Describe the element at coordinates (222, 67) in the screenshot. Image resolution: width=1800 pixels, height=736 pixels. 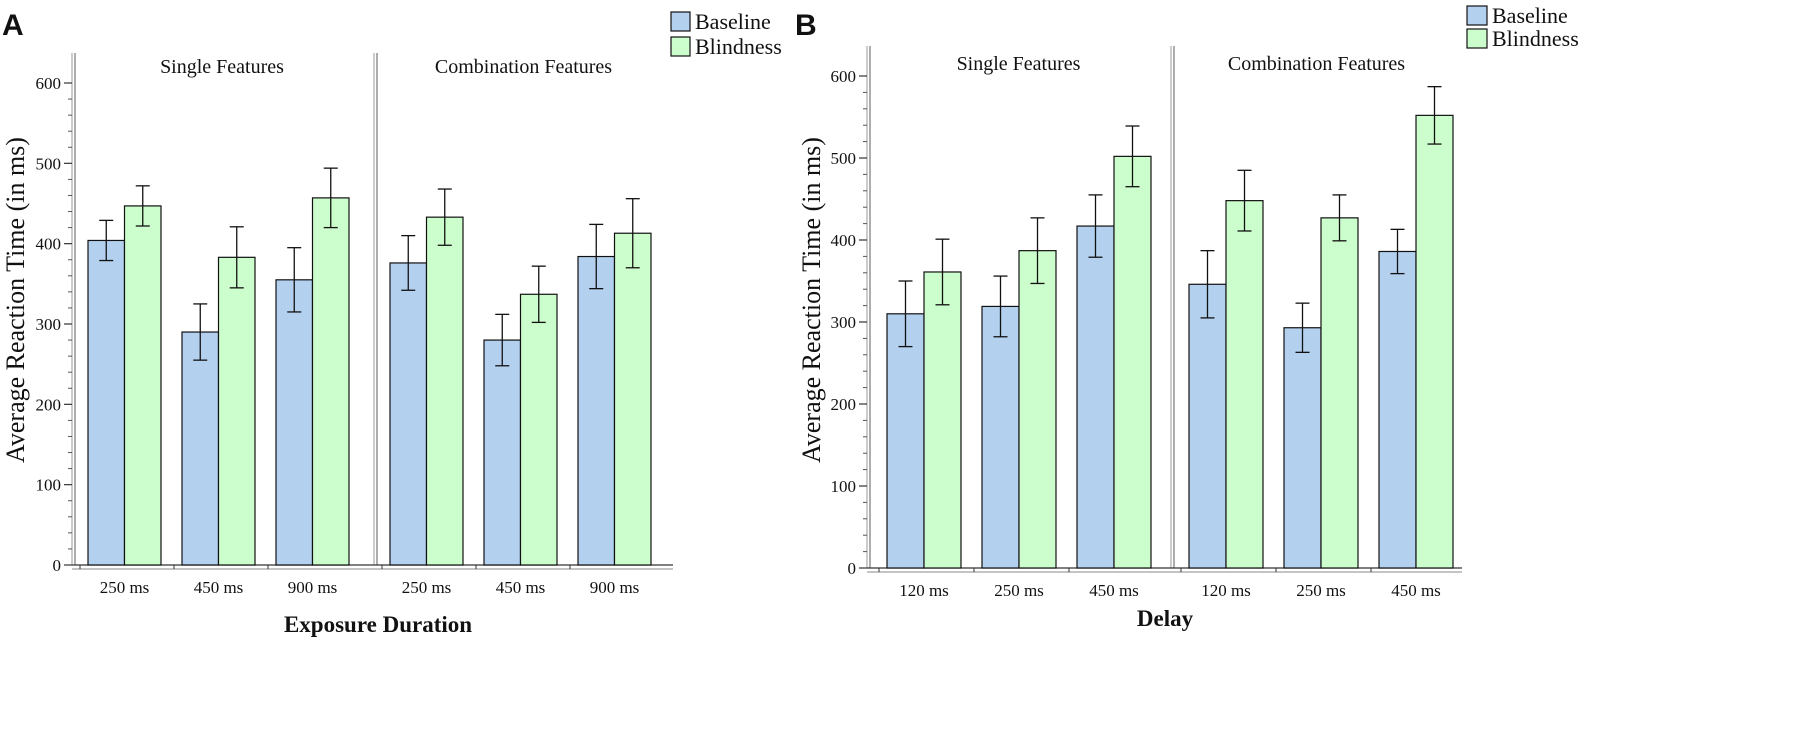
I see `panel-a-facet-title: Single Features` at that location.